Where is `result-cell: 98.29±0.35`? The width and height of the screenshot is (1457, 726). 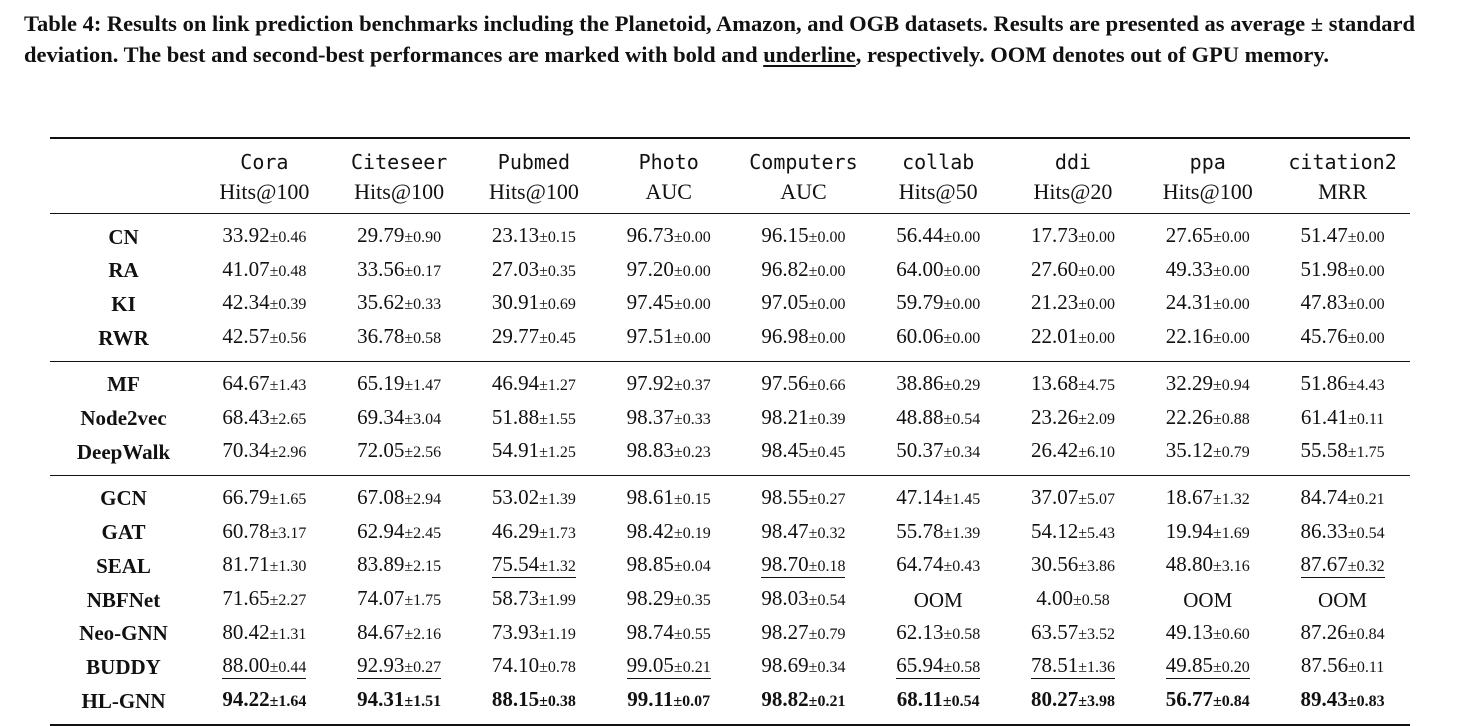 result-cell: 98.29±0.35 is located at coordinates (668, 600).